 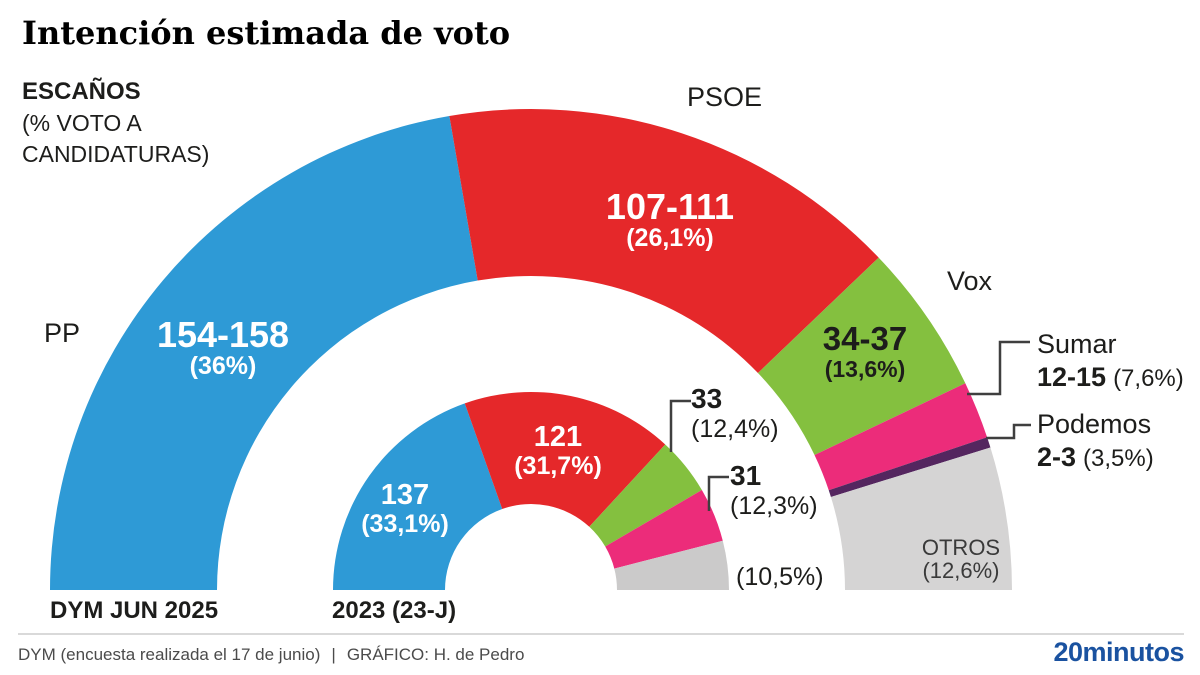 I want to click on value-psoe-2025-pct: (26,1%), so click(x=670, y=238).